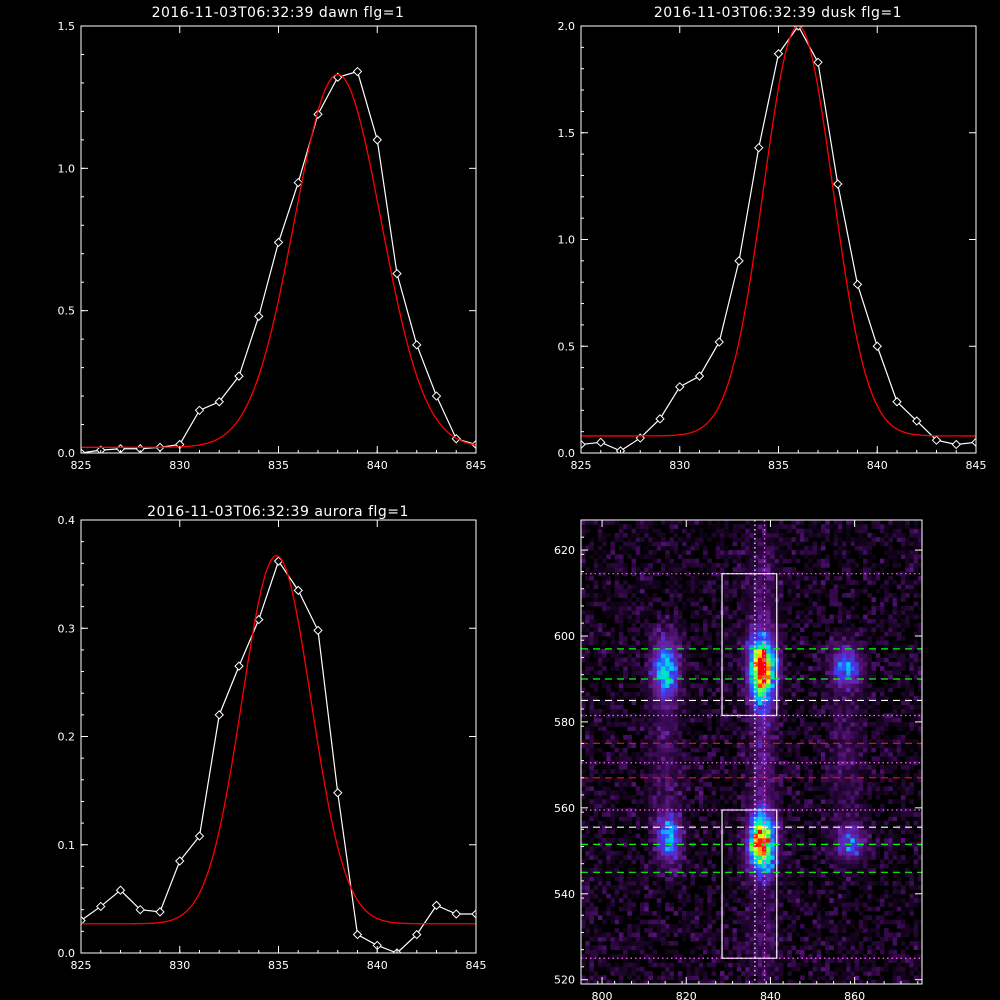  What do you see at coordinates (567, 346) in the screenshot?
I see `dusk-ytick-label: 0.5` at bounding box center [567, 346].